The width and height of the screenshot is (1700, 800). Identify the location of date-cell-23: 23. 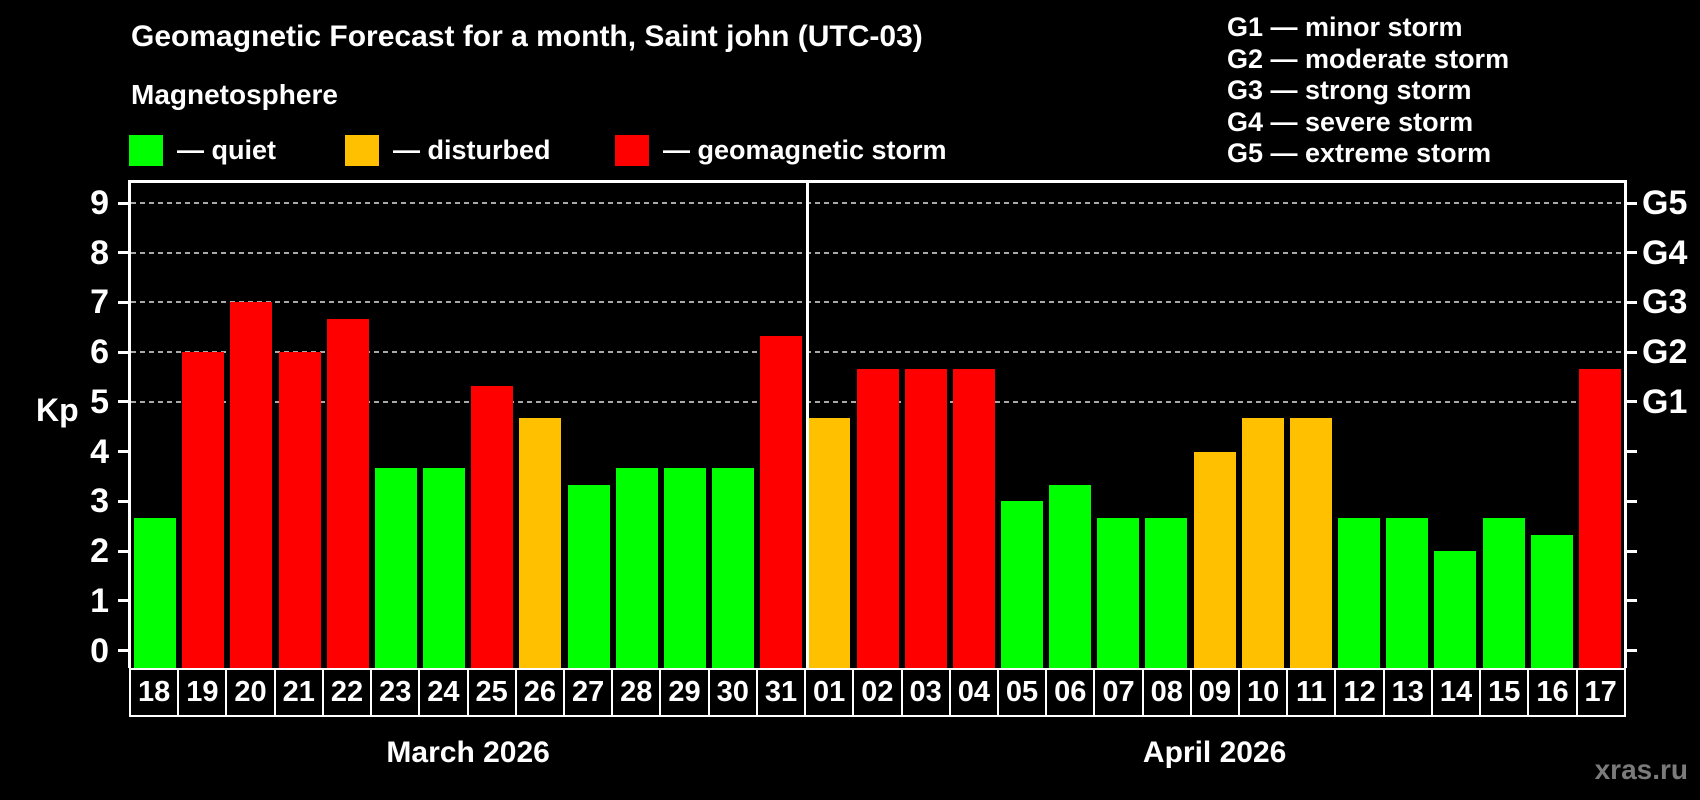
(396, 692).